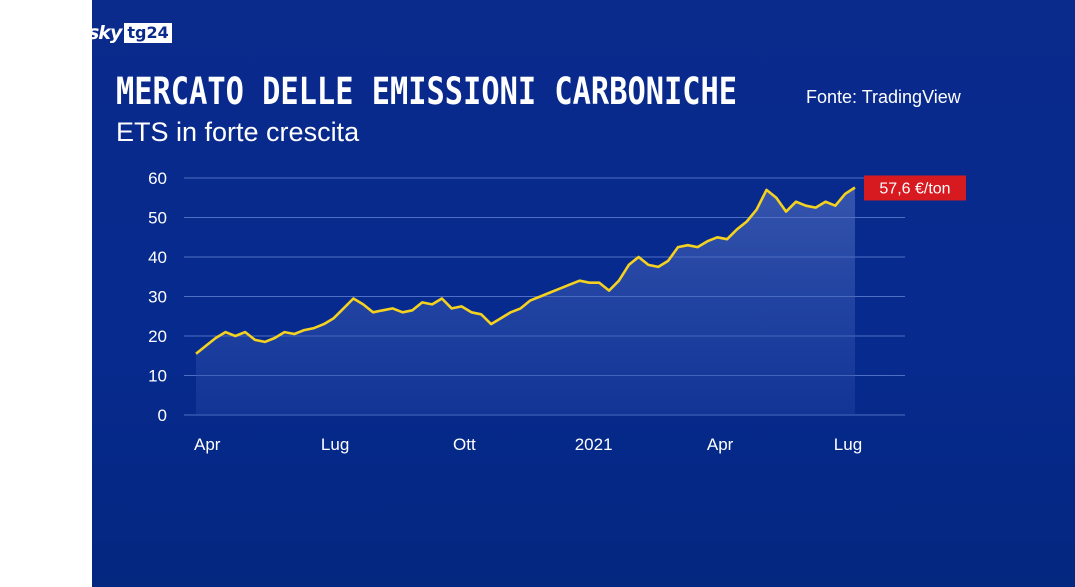 This screenshot has height=587, width=1075. I want to click on y-axis: 0 10 20 30 40 50 60, so click(157, 297).